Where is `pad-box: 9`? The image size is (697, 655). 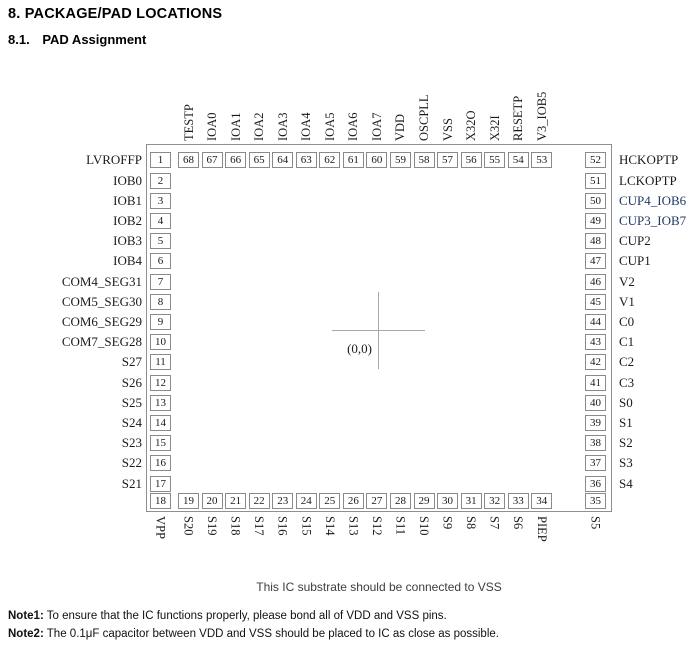
pad-box: 9 is located at coordinates (160, 321).